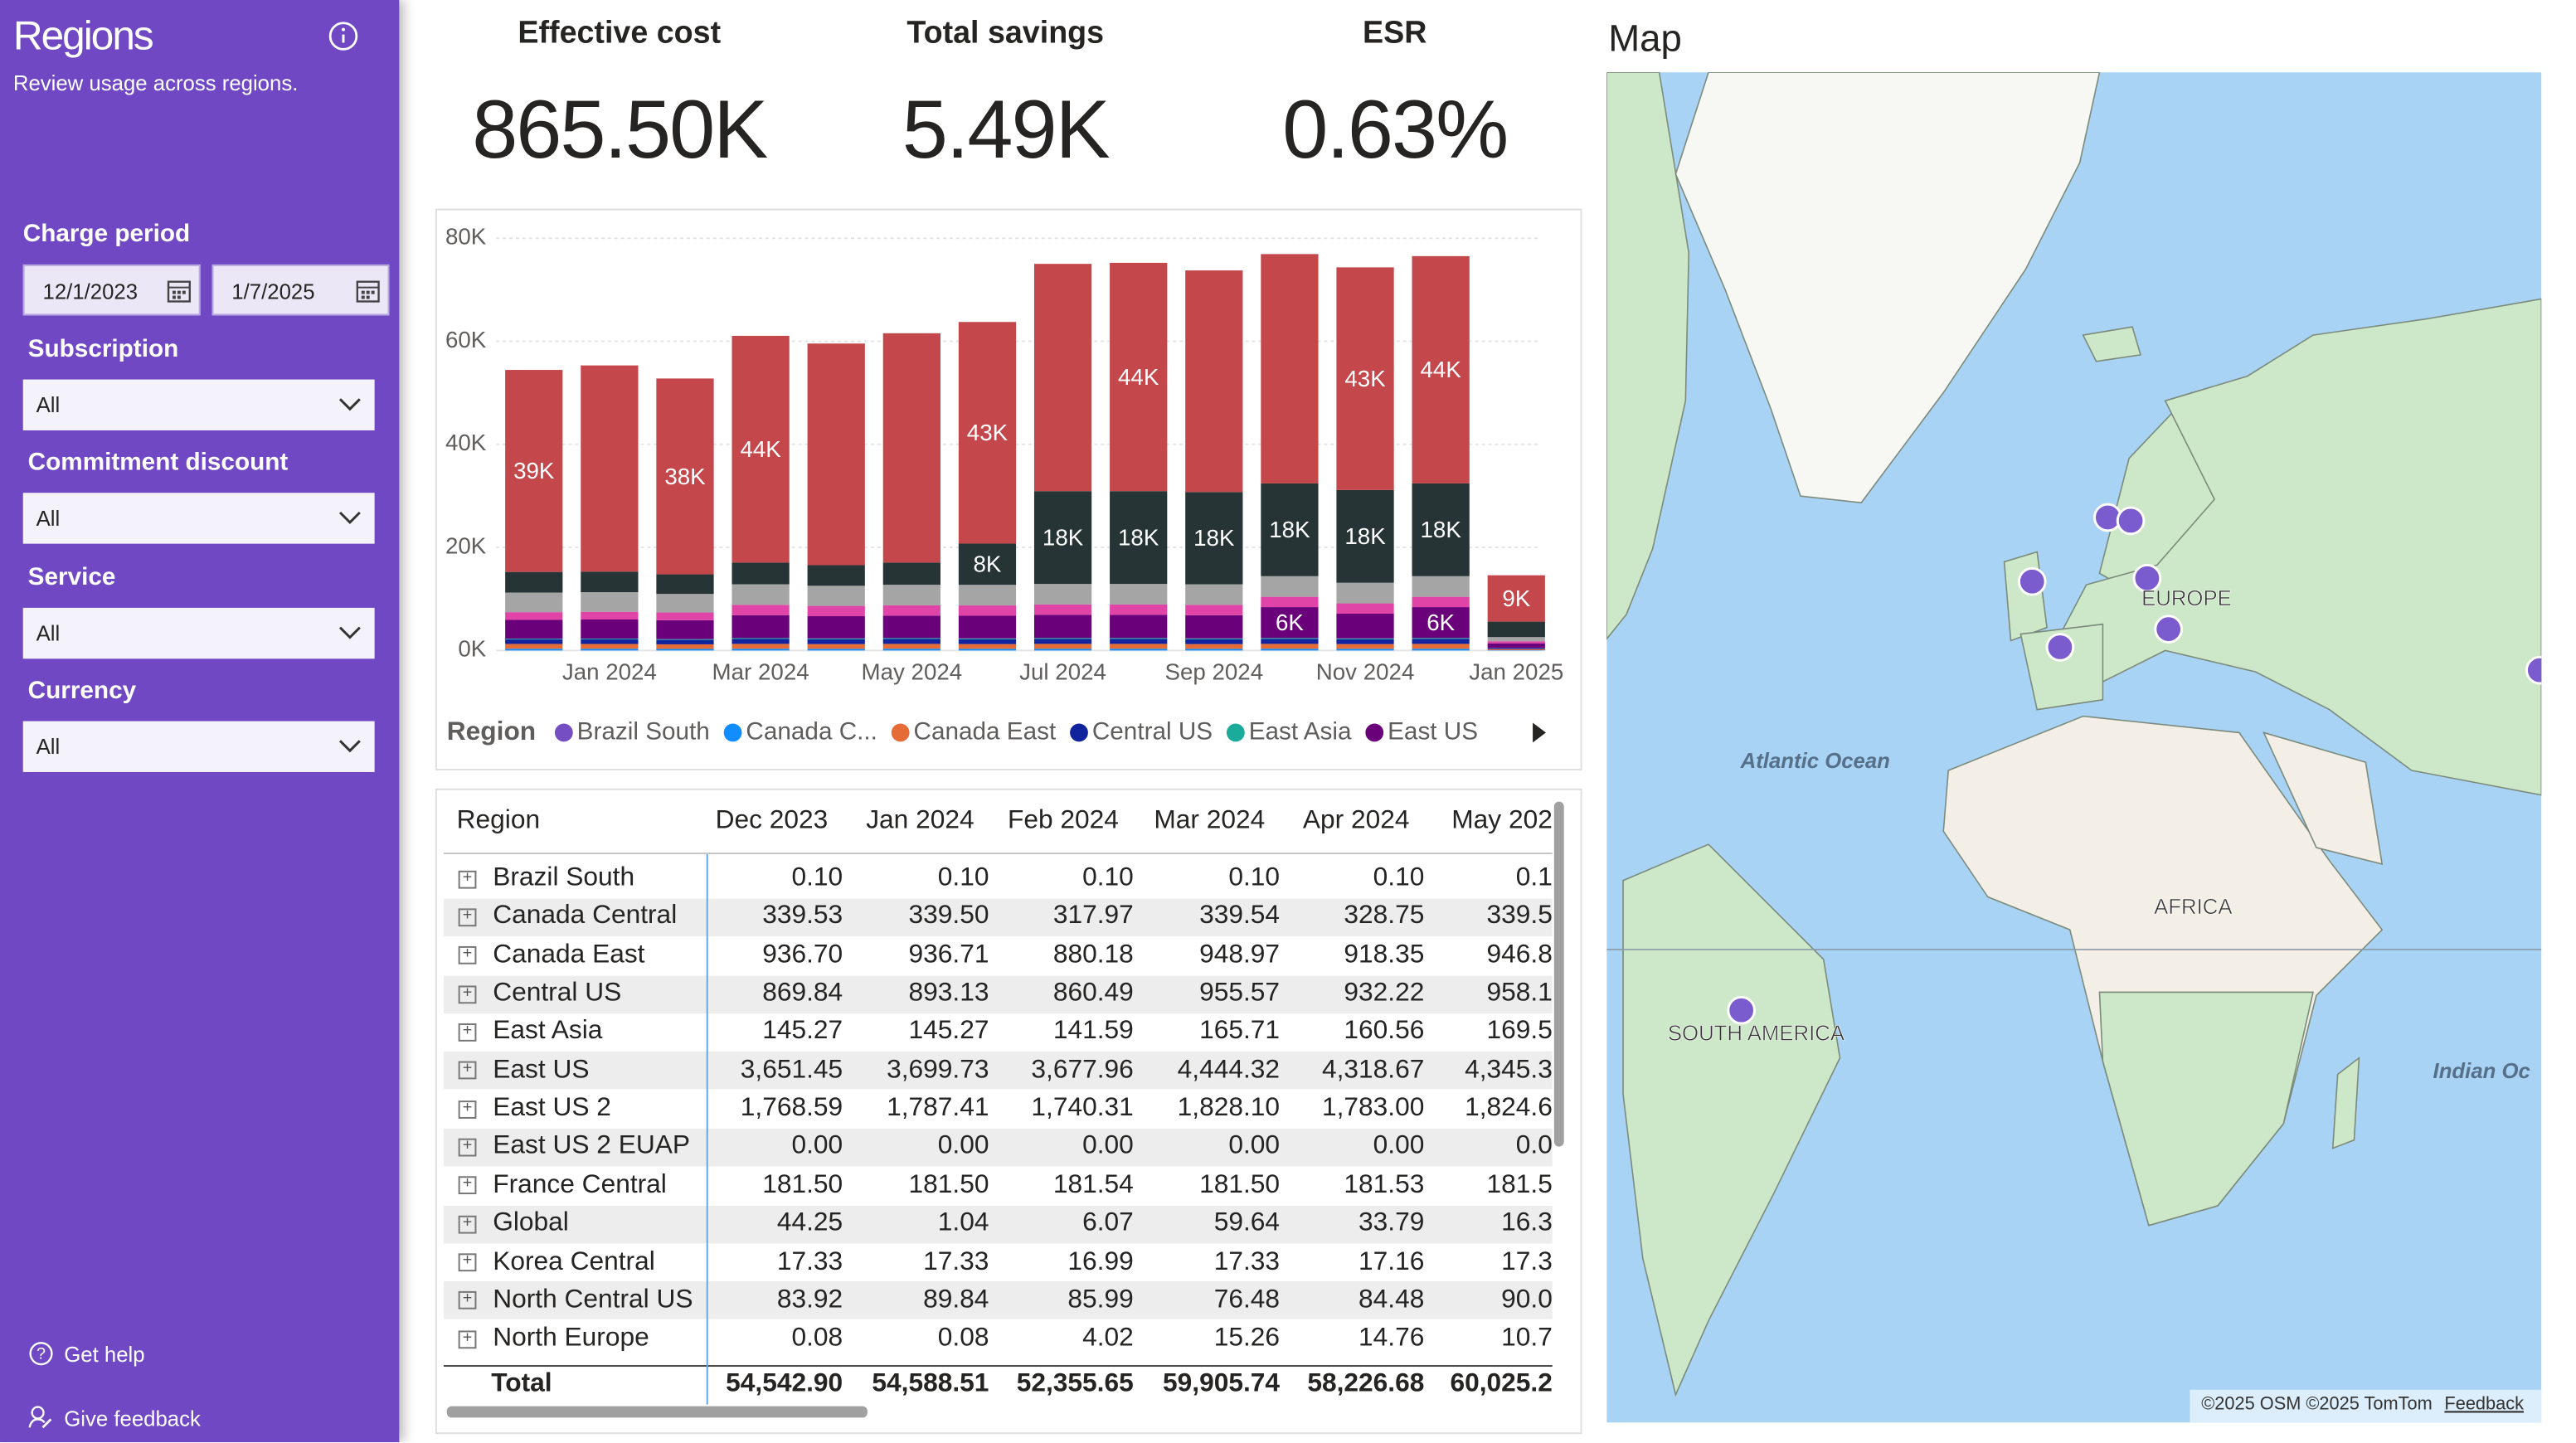 This screenshot has width=2576, height=1443. Describe the element at coordinates (132, 1419) in the screenshot. I see `feedback-link: Give feedback` at that location.